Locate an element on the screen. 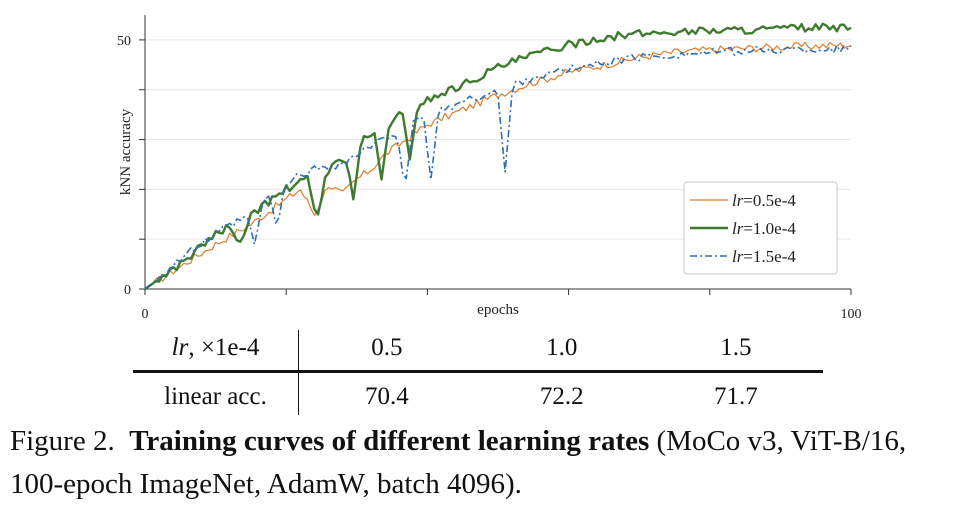 This screenshot has width=960, height=518. x-axis-title: epochs is located at coordinates (498, 310).